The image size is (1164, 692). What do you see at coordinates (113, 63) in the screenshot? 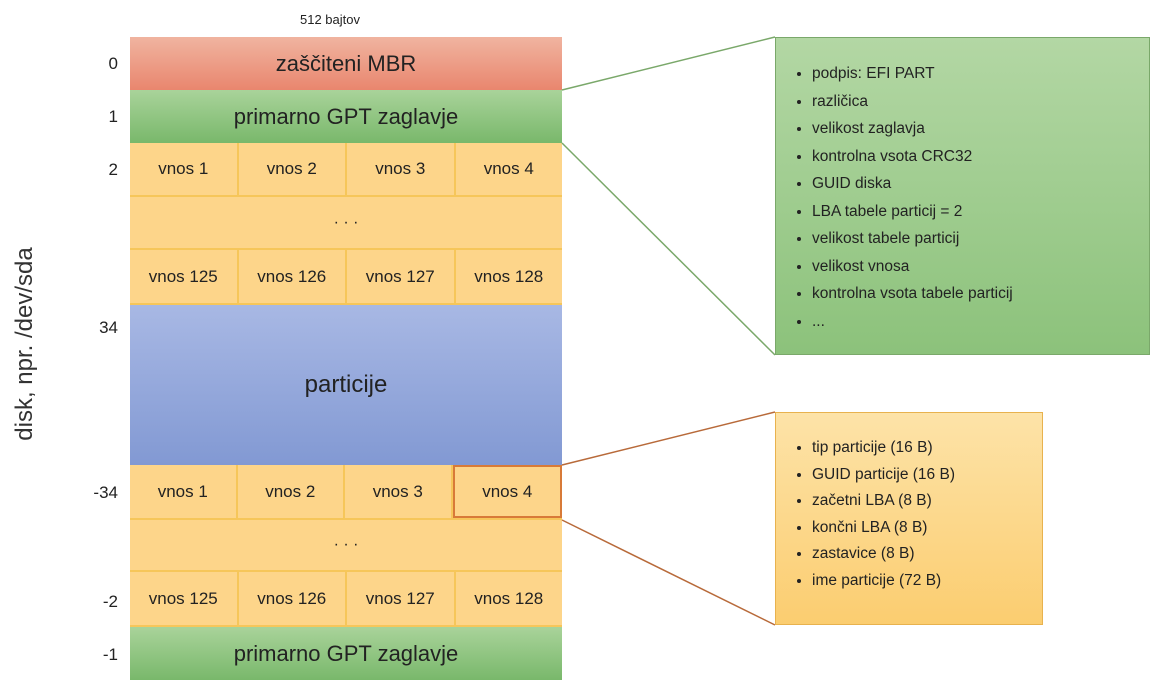
I see `lba-label: 0` at bounding box center [113, 63].